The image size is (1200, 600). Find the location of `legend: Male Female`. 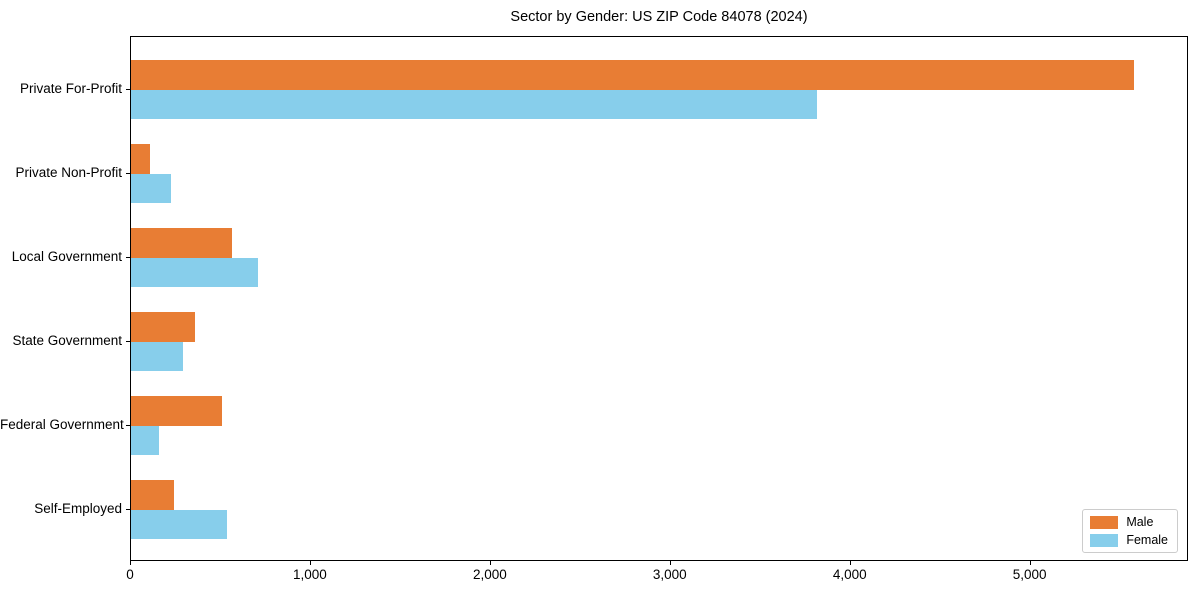

legend: Male Female is located at coordinates (1130, 531).